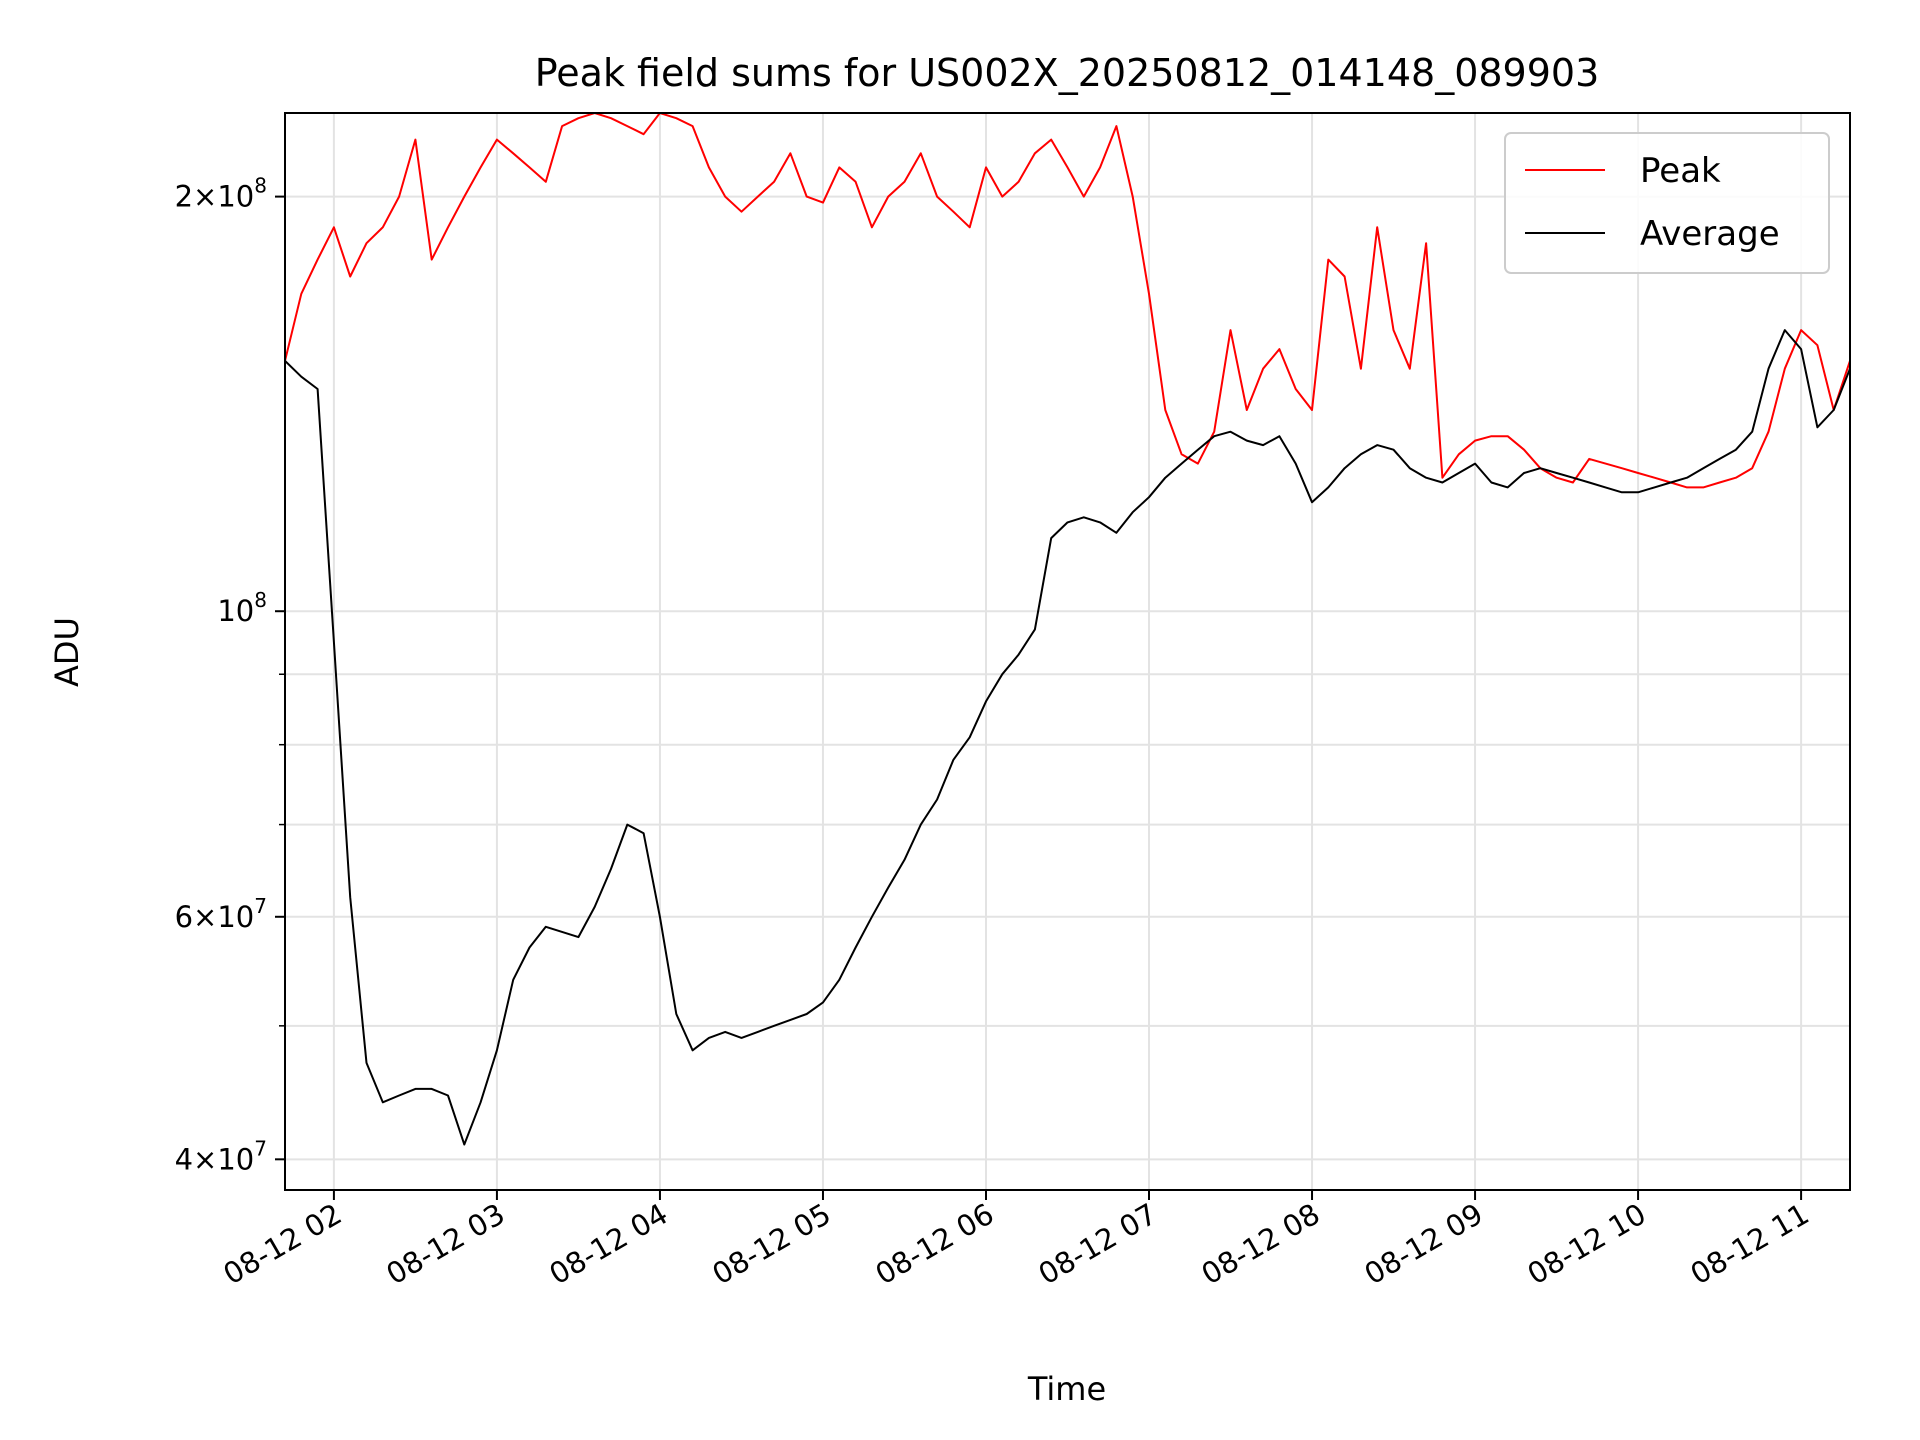 The image size is (1920, 1440). What do you see at coordinates (1066, 1389) in the screenshot?
I see `x-axis-label: Time` at bounding box center [1066, 1389].